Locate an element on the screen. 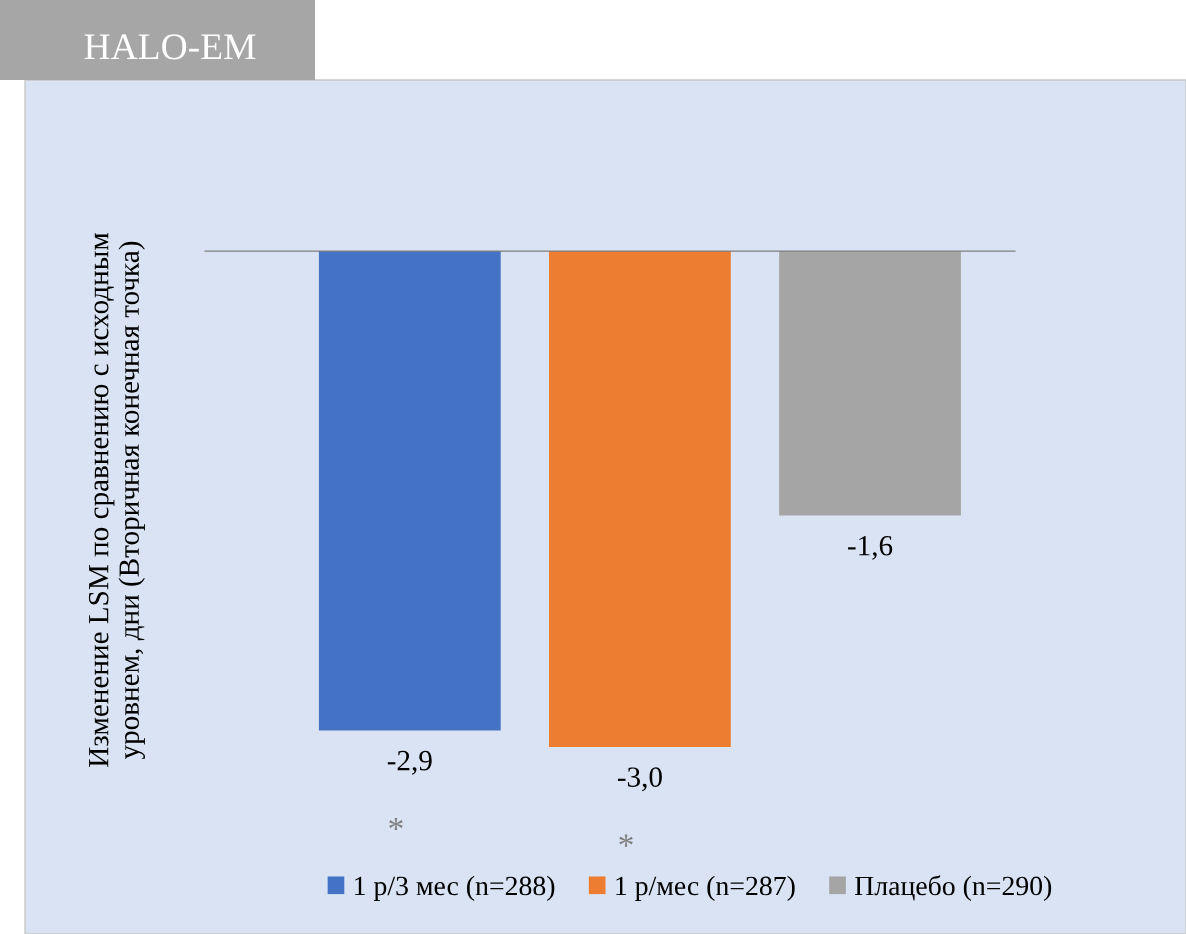  chart-title: HALO-EM is located at coordinates (170, 47).